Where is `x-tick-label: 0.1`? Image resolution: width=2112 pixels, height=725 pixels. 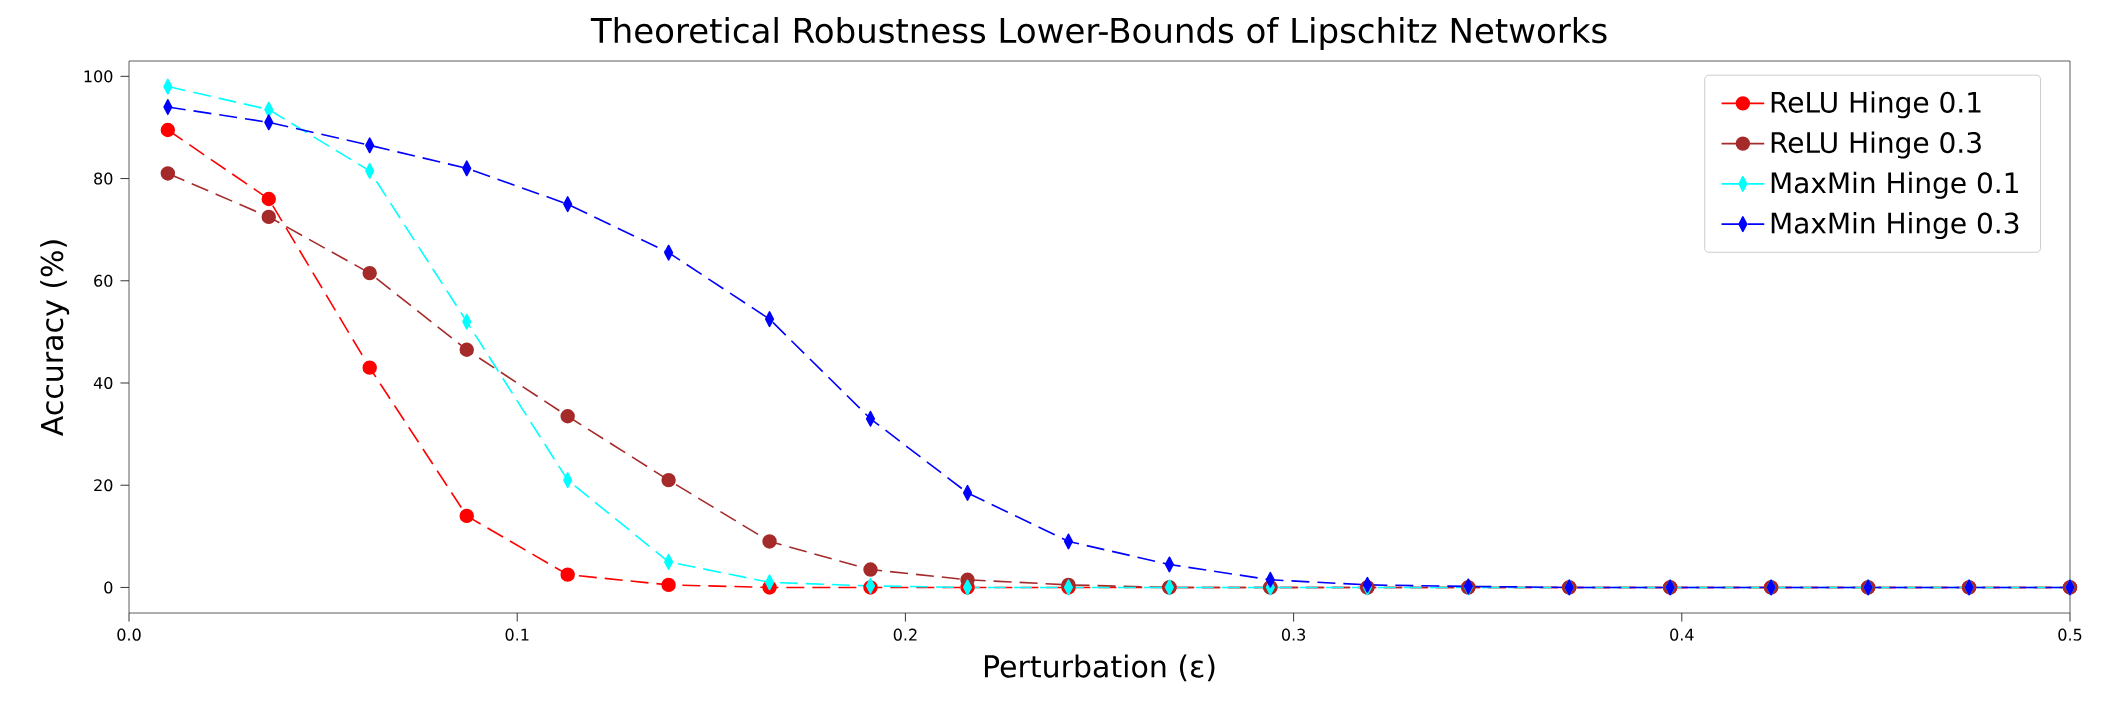
x-tick-label: 0.1 is located at coordinates (517, 634).